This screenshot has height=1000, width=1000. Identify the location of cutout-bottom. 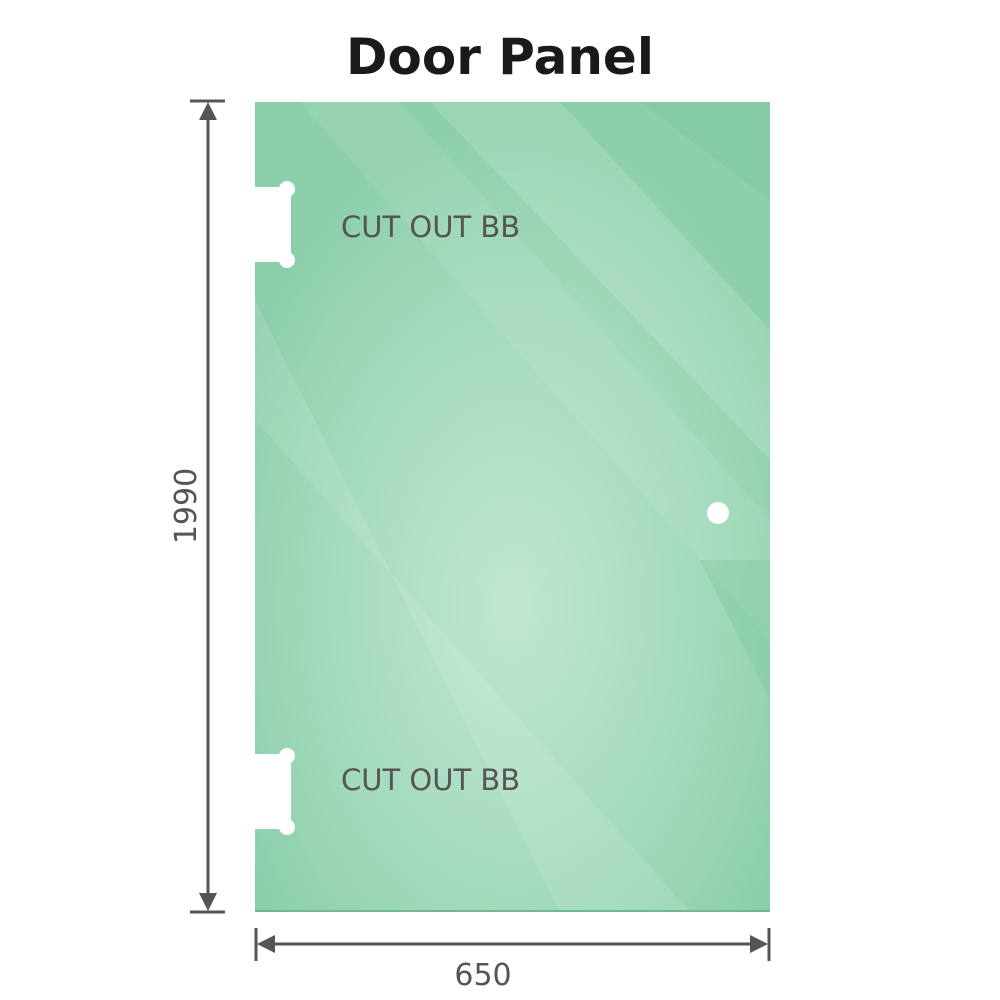
(274, 791).